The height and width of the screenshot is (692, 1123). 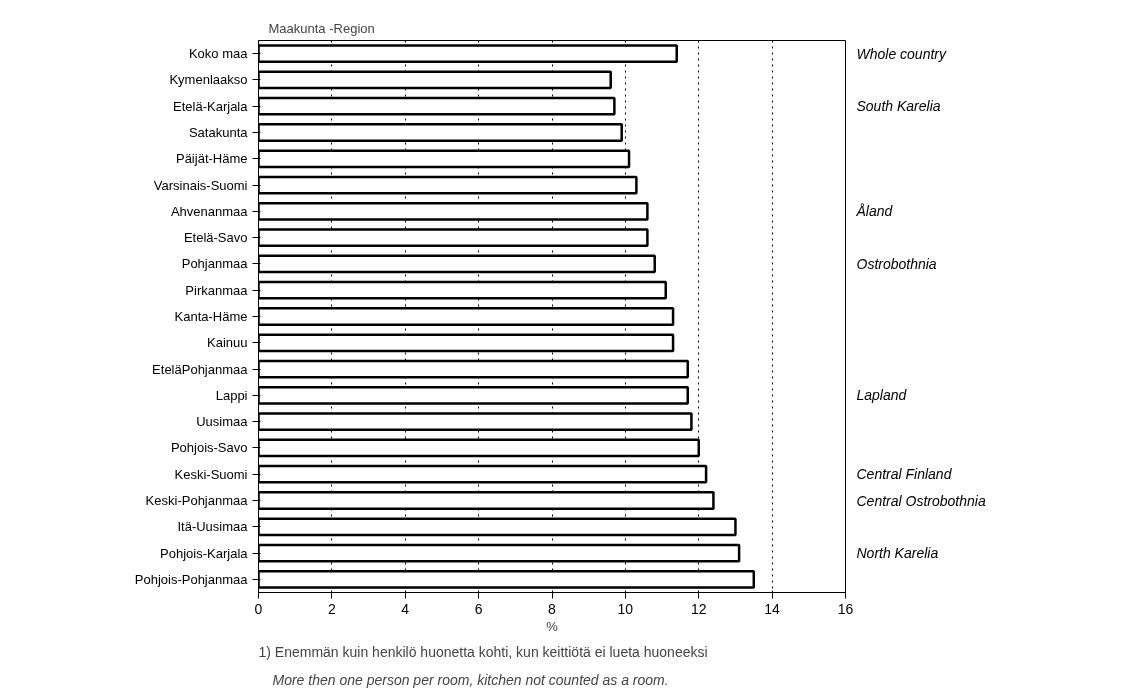 I want to click on y-tick-label: Kanta-Häme, so click(x=211, y=316).